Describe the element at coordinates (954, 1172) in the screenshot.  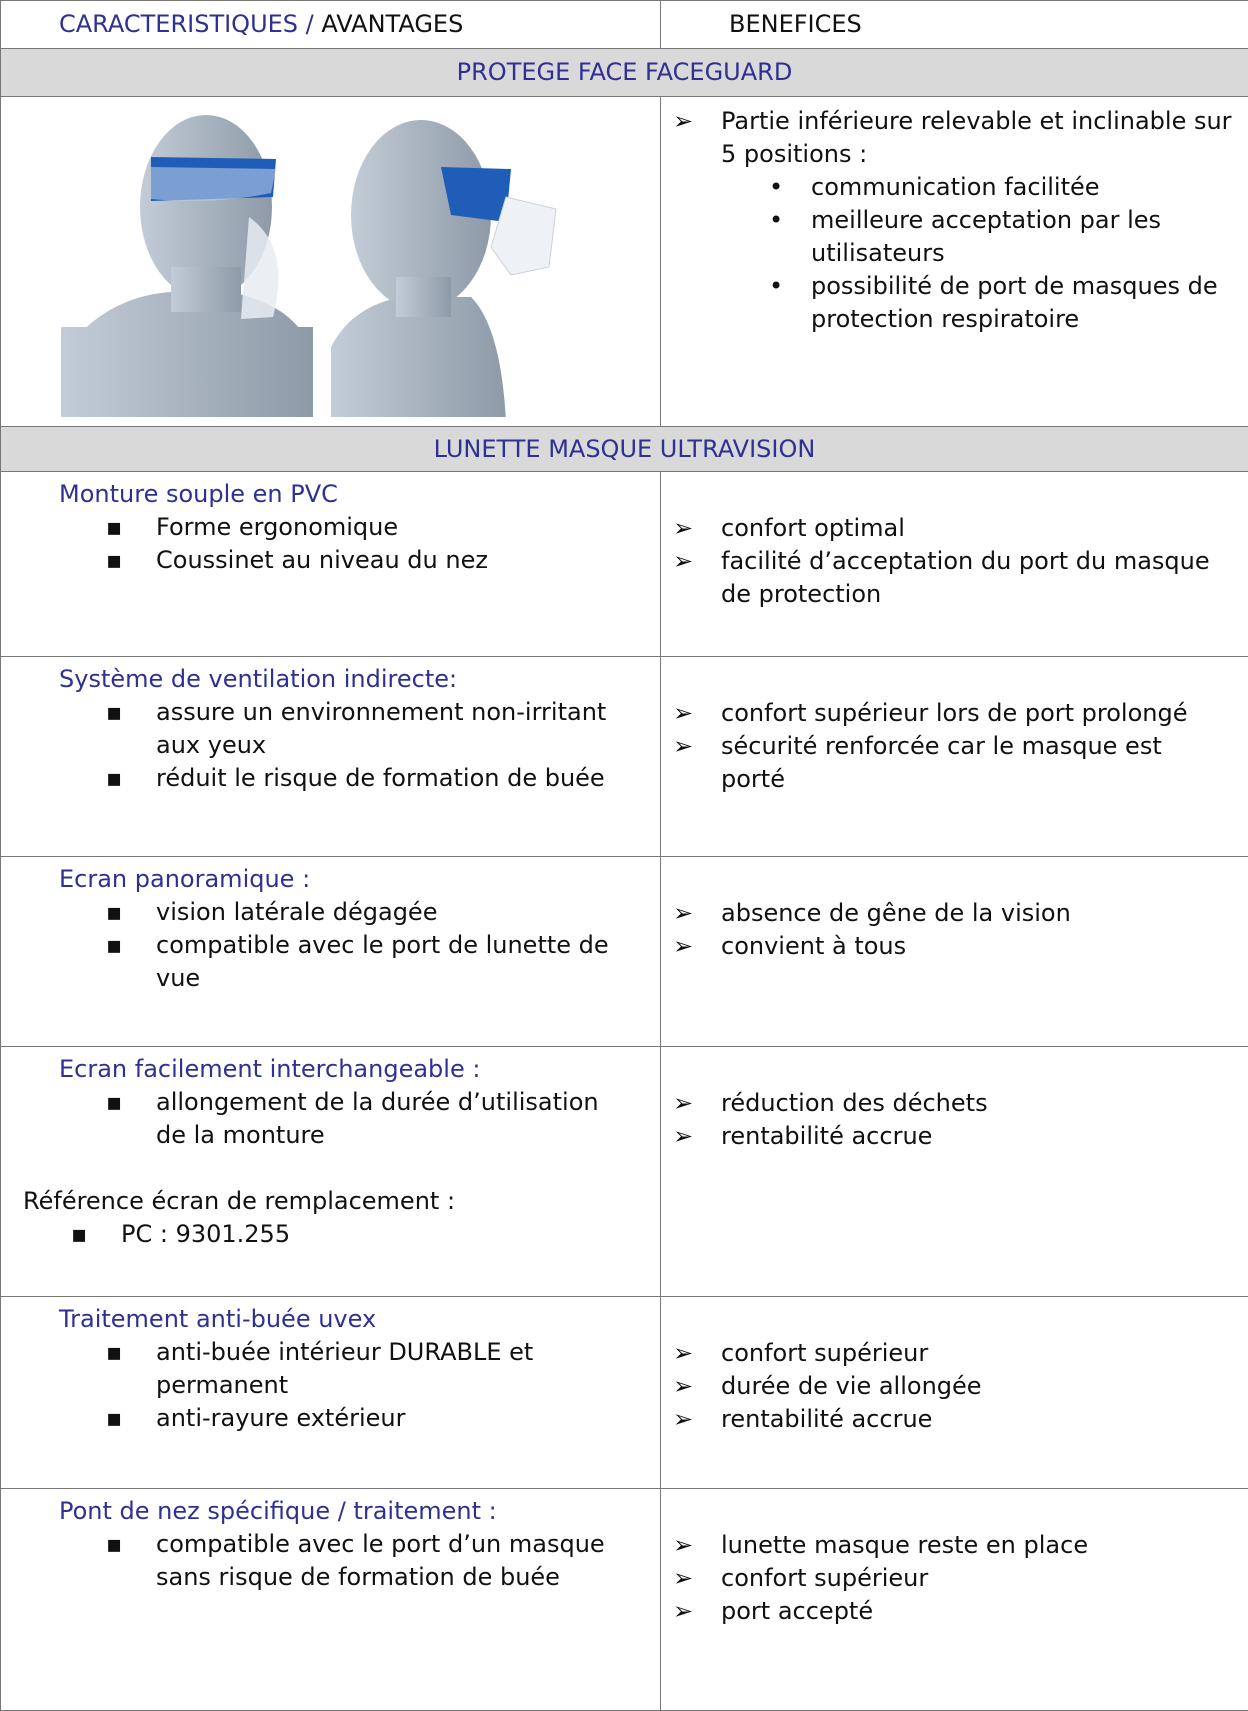
I see `benefit-cell: réduction des déchetsrentabilité accrue` at that location.